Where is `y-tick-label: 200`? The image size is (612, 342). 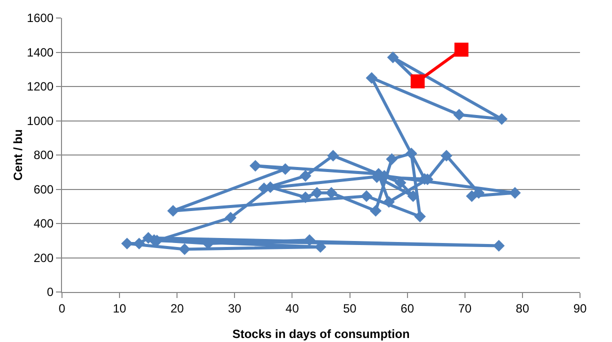 y-tick-label: 200 is located at coordinates (44, 257).